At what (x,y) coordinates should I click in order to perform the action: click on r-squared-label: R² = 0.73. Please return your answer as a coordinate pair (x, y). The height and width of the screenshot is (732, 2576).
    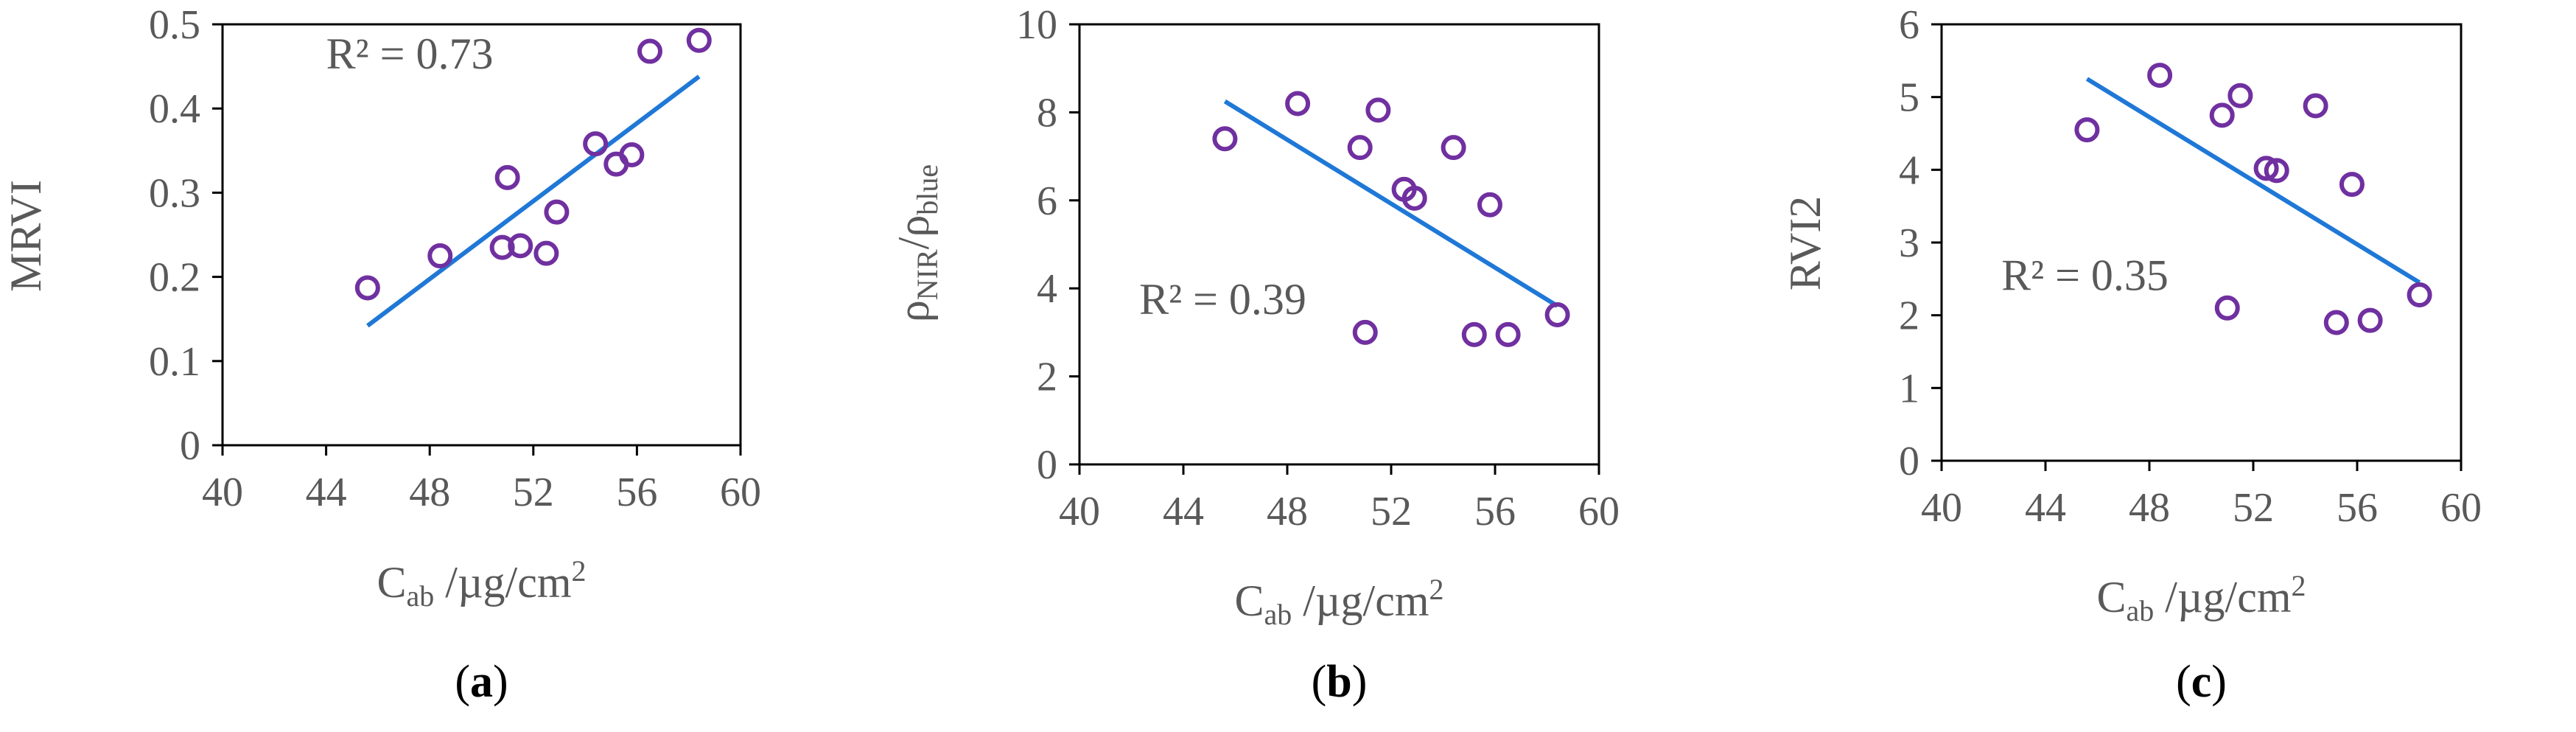
    Looking at the image, I should click on (410, 53).